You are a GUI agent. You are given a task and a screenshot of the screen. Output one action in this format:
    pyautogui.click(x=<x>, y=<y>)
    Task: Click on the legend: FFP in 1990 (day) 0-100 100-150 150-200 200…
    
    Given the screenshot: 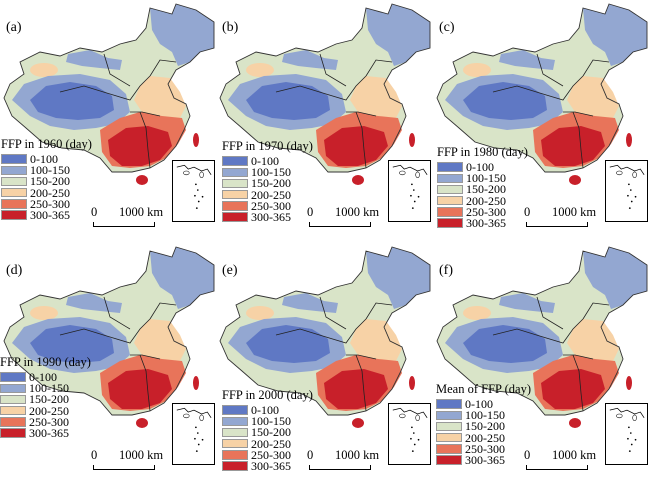 What is the action you would take?
    pyautogui.click(x=45, y=397)
    